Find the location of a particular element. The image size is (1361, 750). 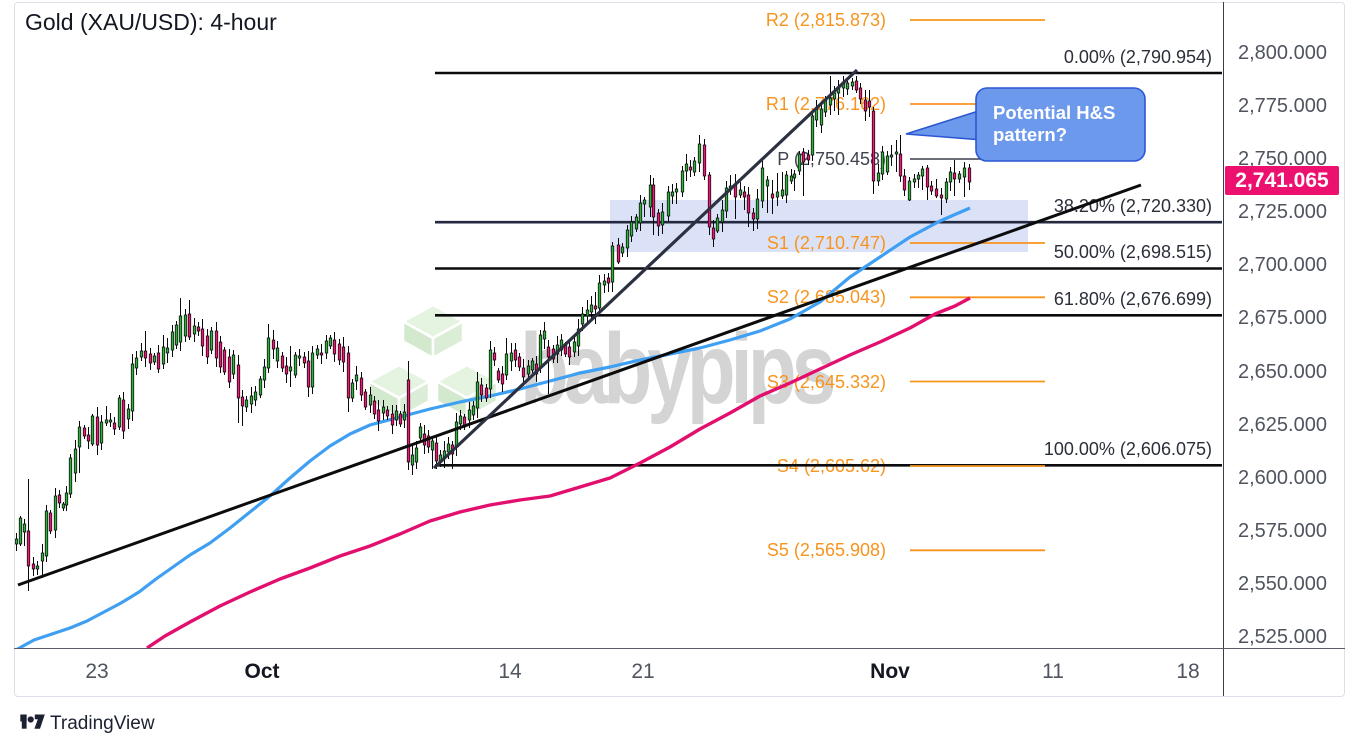

svg-text: Potential H&S is located at coordinates (1054, 112).